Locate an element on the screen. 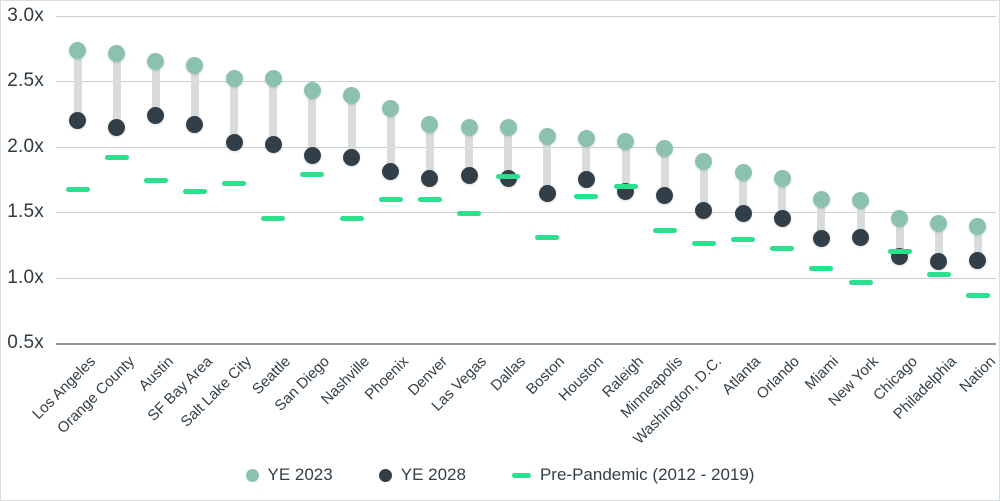 The width and height of the screenshot is (1000, 501). legend-item: Pre-Pandemic (2012 - 2019) is located at coordinates (633, 475).